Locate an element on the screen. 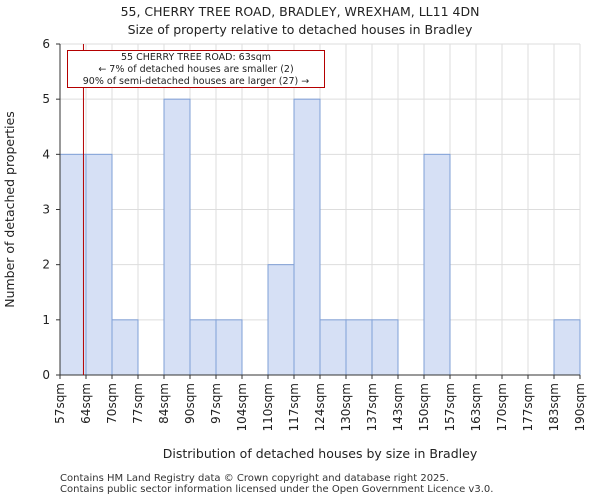 This screenshot has width=600, height=500. x-tick-label: 163sqm is located at coordinates (476, 407).